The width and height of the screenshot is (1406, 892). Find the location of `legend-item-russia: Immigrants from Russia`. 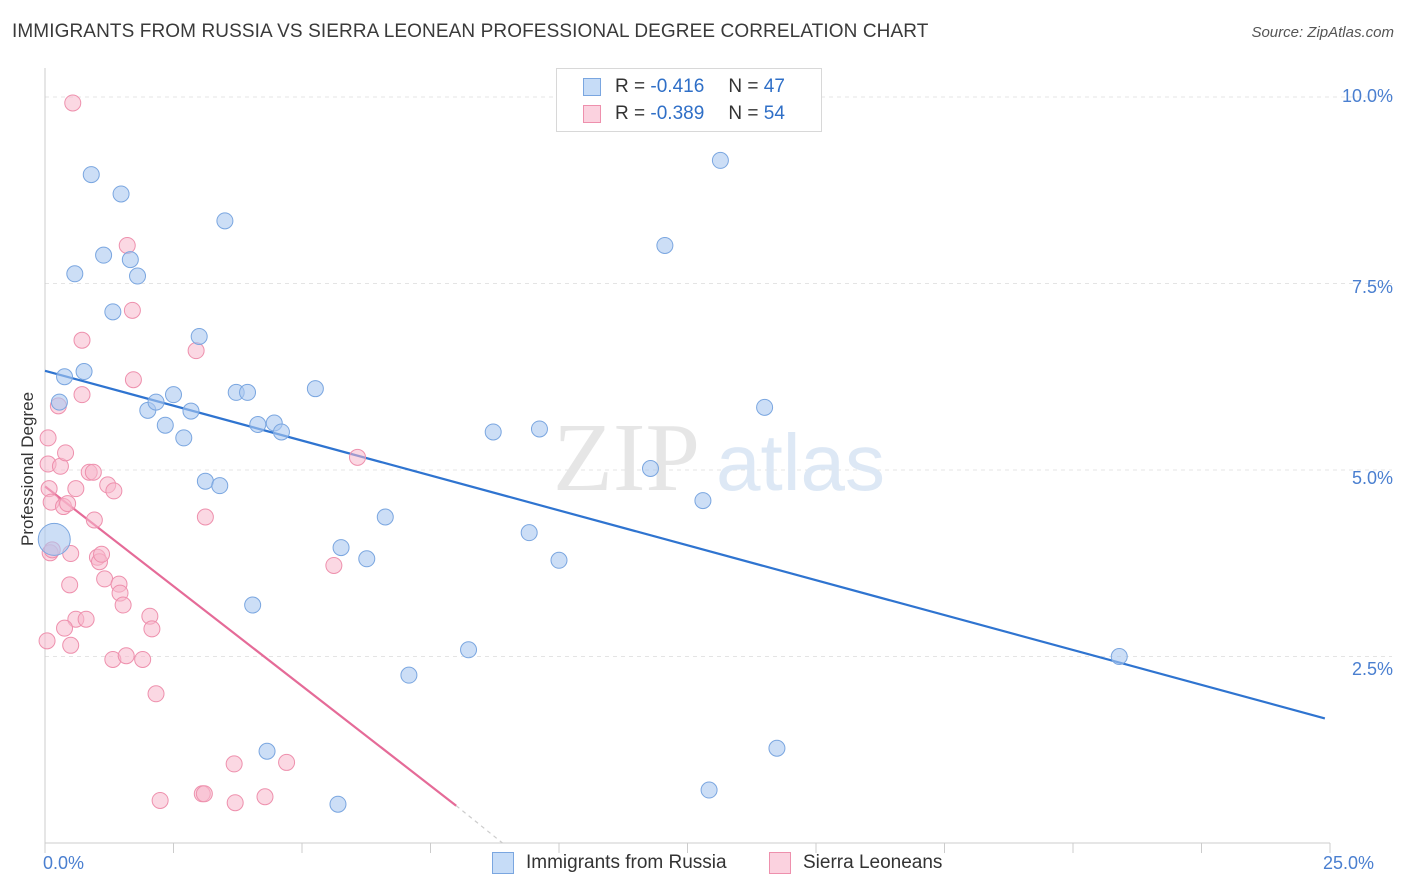

legend-item-russia: Immigrants from Russia is located at coordinates (609, 863).